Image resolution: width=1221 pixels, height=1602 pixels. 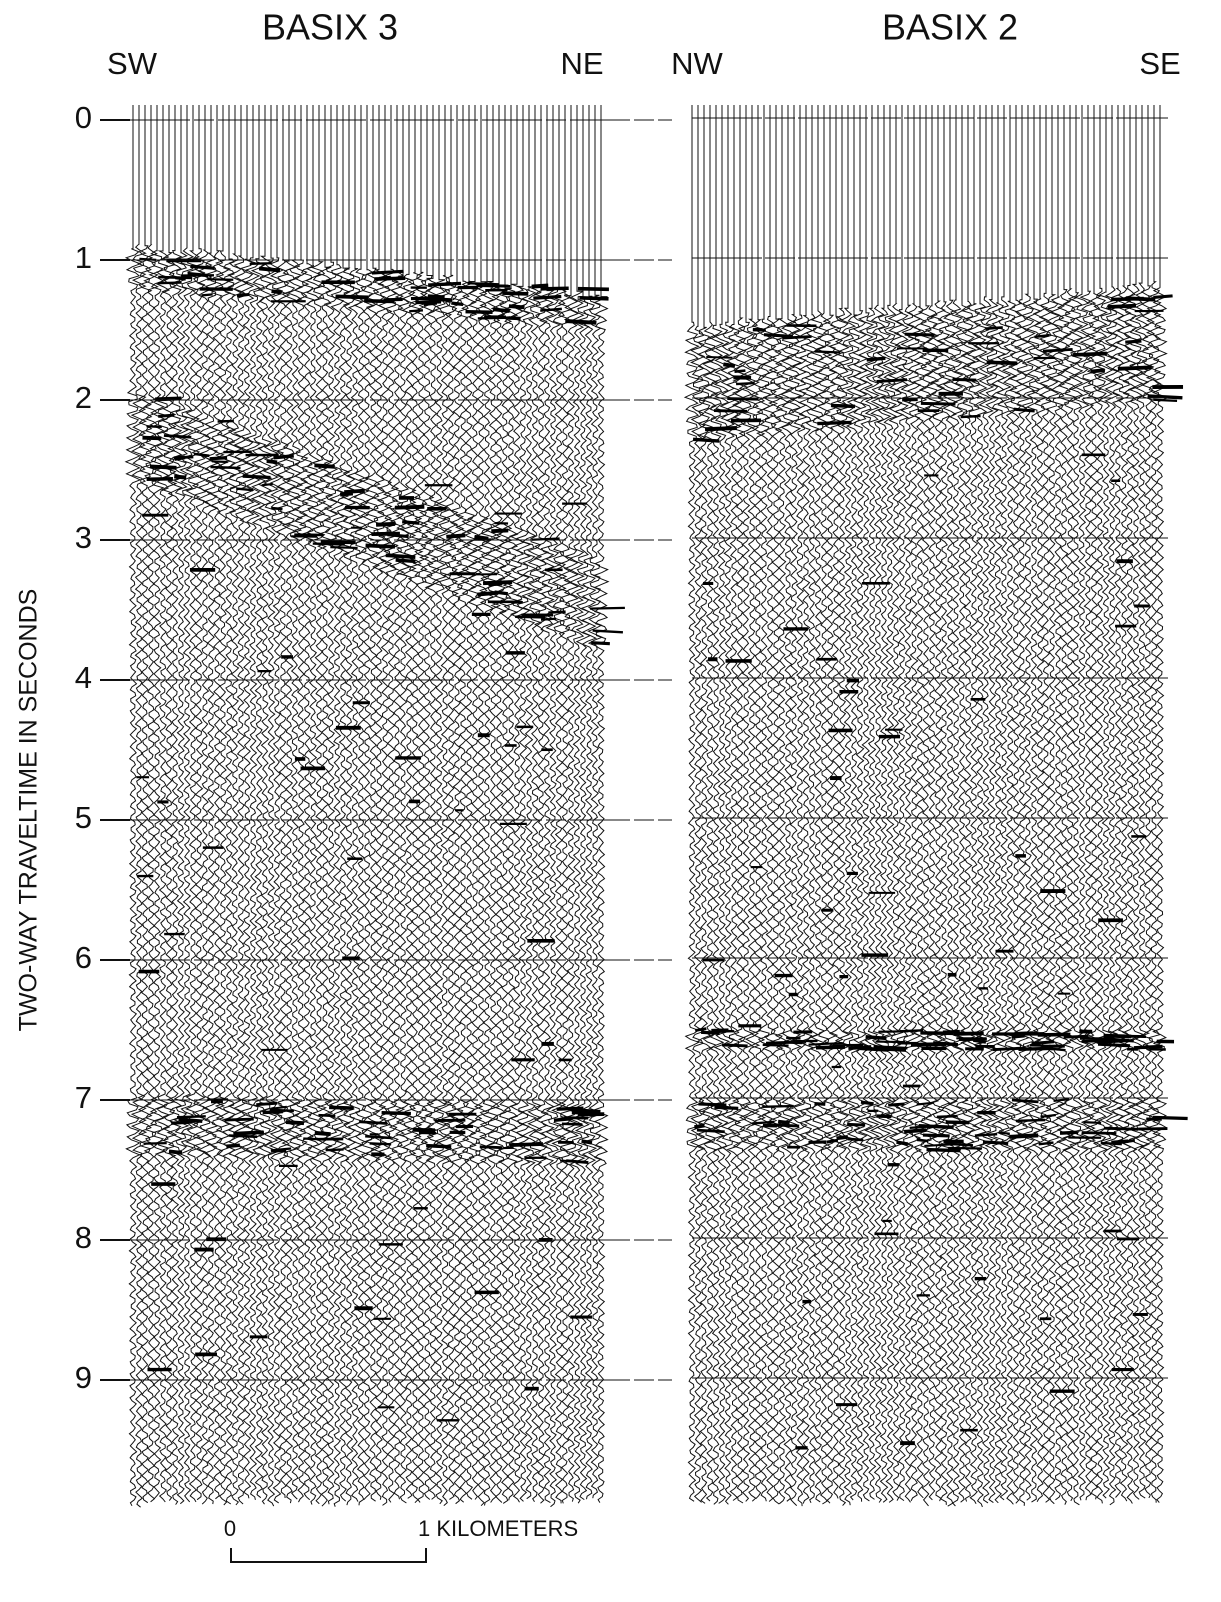 What do you see at coordinates (230, 1528) in the screenshot?
I see `scale-start: 0` at bounding box center [230, 1528].